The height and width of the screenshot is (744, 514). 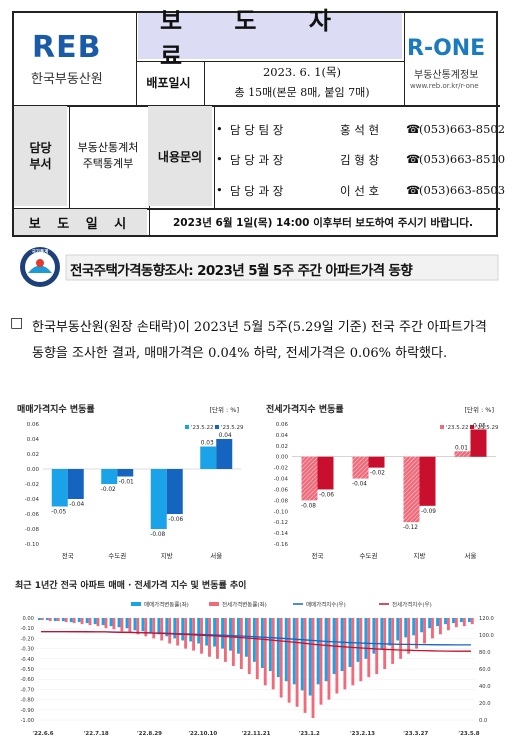 I want to click on chart-title: 전세가격지수 변동률, so click(x=305, y=409).